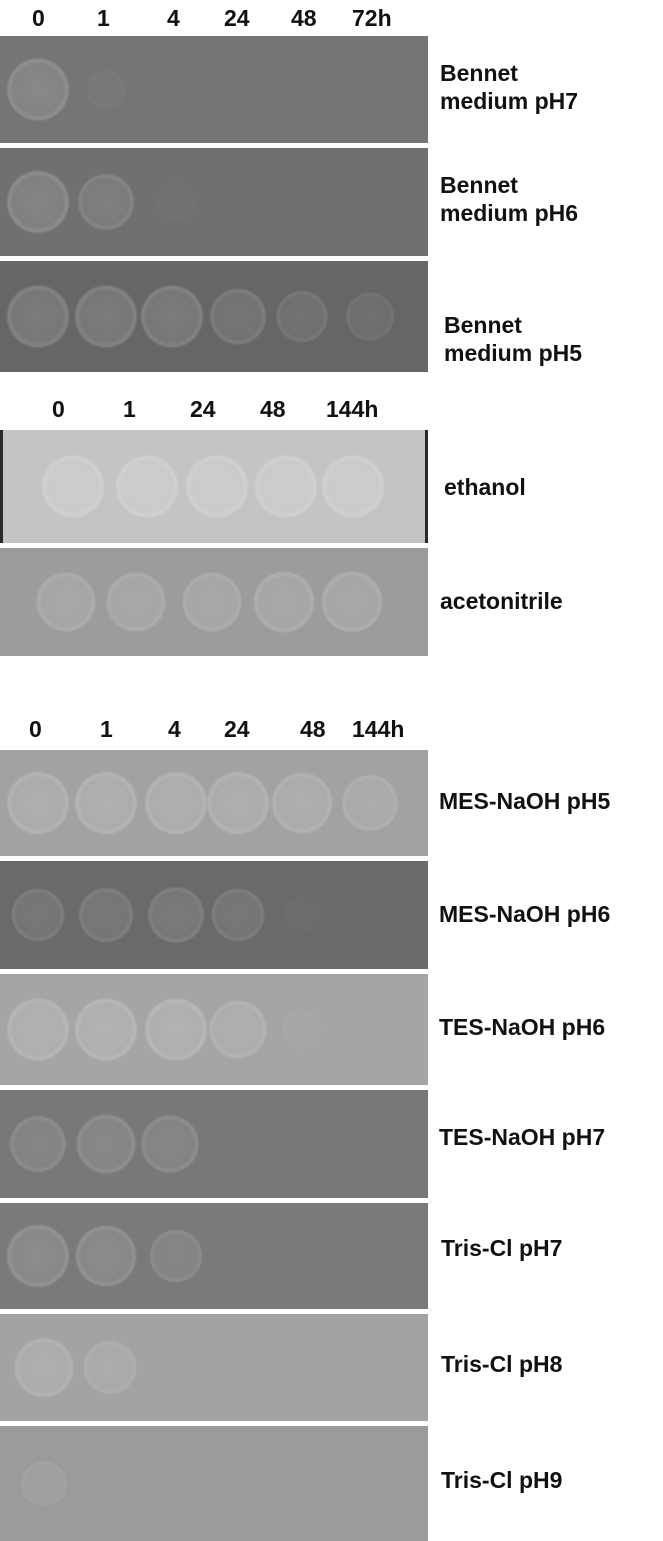 The width and height of the screenshot is (663, 1541). What do you see at coordinates (502, 1364) in the screenshot?
I see `row-label: Tris-Cl pH8` at bounding box center [502, 1364].